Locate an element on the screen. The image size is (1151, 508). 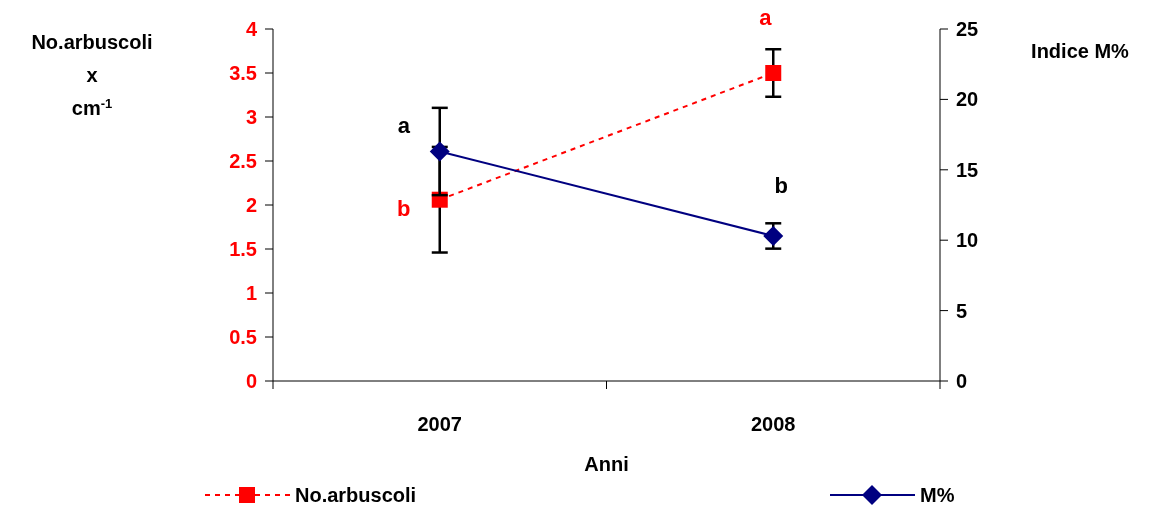
y-tick-label: 3 is located at coordinates (251, 117).